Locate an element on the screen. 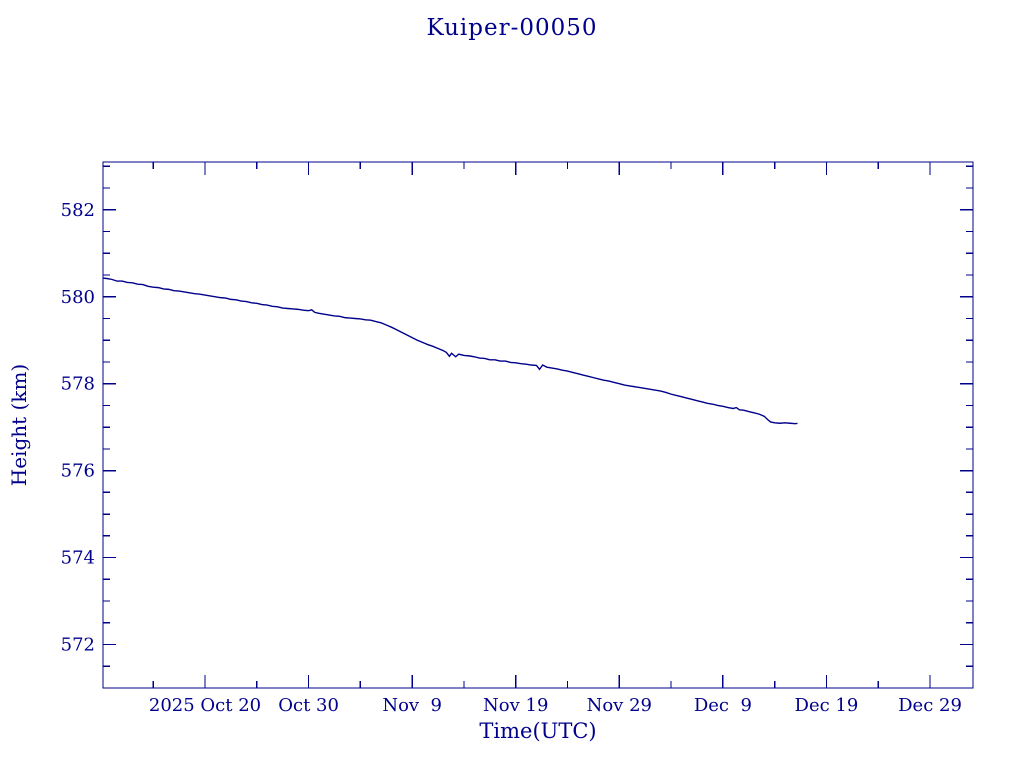 This screenshot has width=1024, height=768. height-series-line is located at coordinates (450, 351).